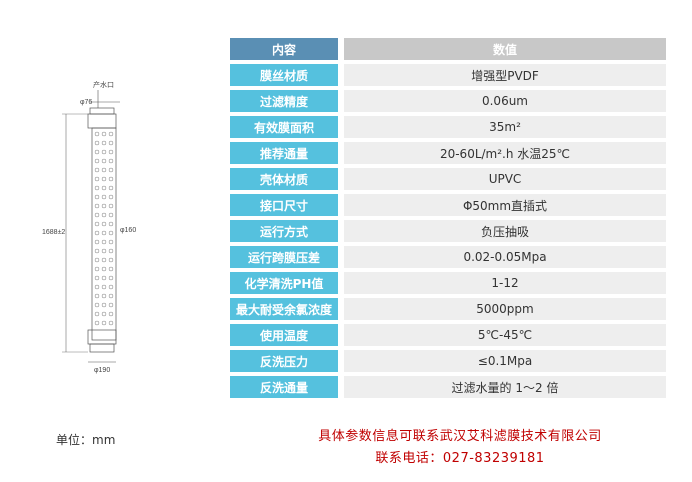  I want to click on param-cell: 反洗通量, so click(284, 387).